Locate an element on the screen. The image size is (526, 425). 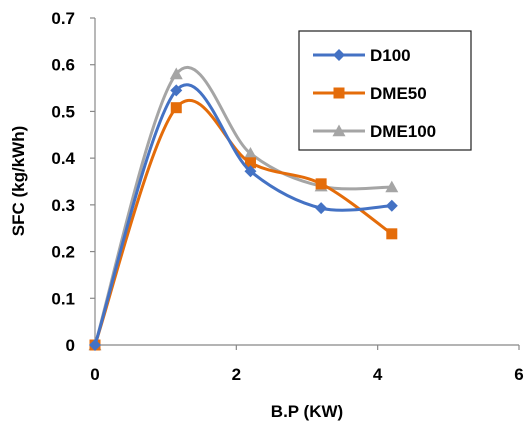
legend-label-d100: D100 is located at coordinates (390, 55).